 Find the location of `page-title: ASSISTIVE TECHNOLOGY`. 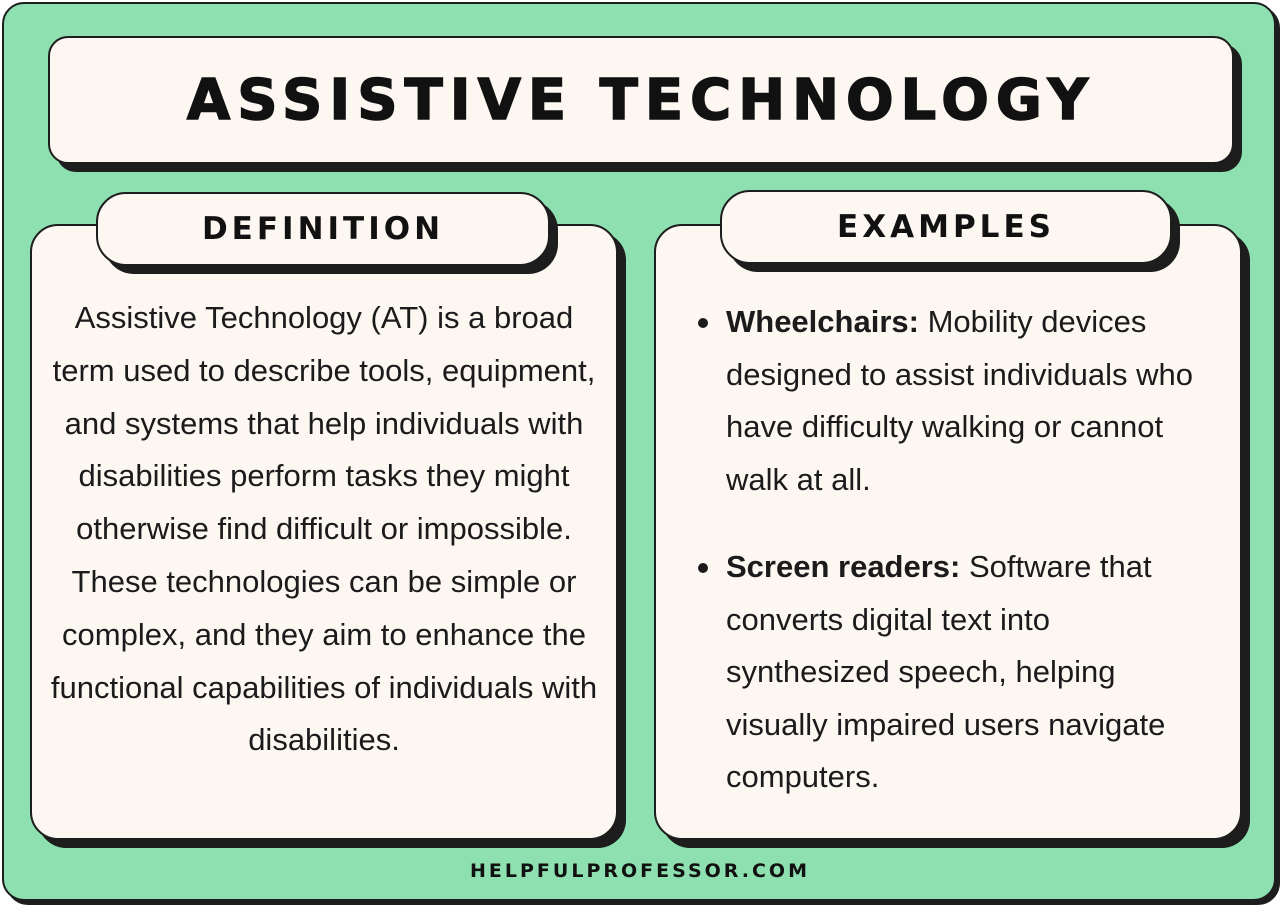

page-title: ASSISTIVE TECHNOLOGY is located at coordinates (641, 100).